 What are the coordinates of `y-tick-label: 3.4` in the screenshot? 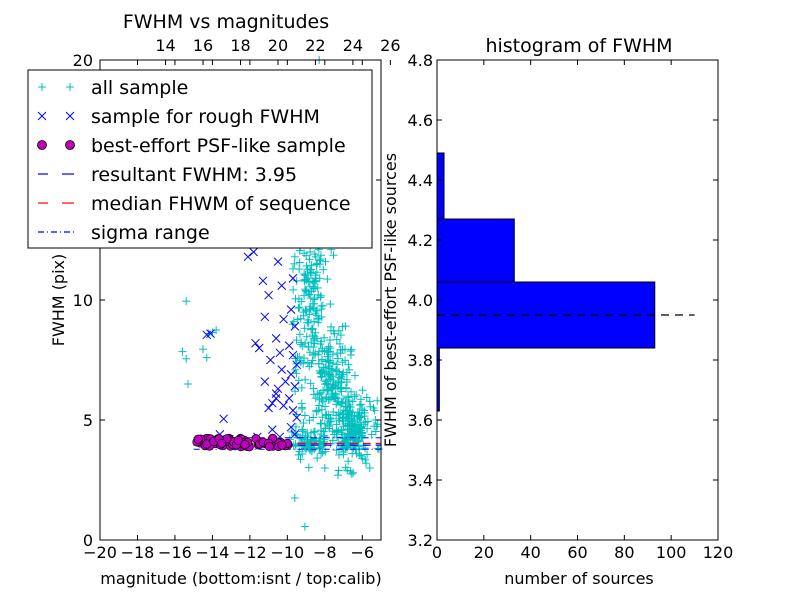 It's located at (420, 480).